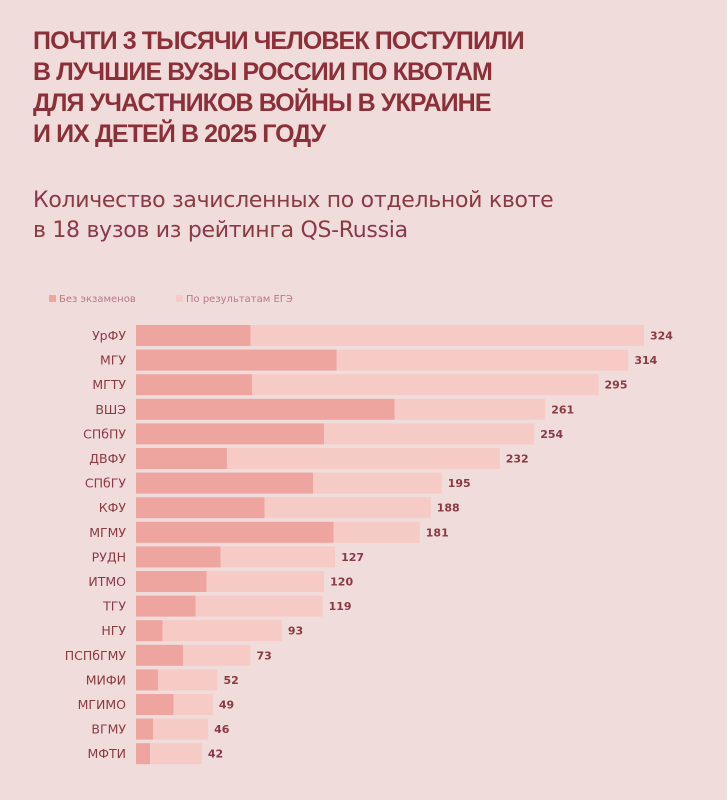  What do you see at coordinates (263, 72) in the screenshot?
I see `title-line: В ЛУЧШИЕ ВУЗЫ РОССИИ ПО КВОТАМ` at bounding box center [263, 72].